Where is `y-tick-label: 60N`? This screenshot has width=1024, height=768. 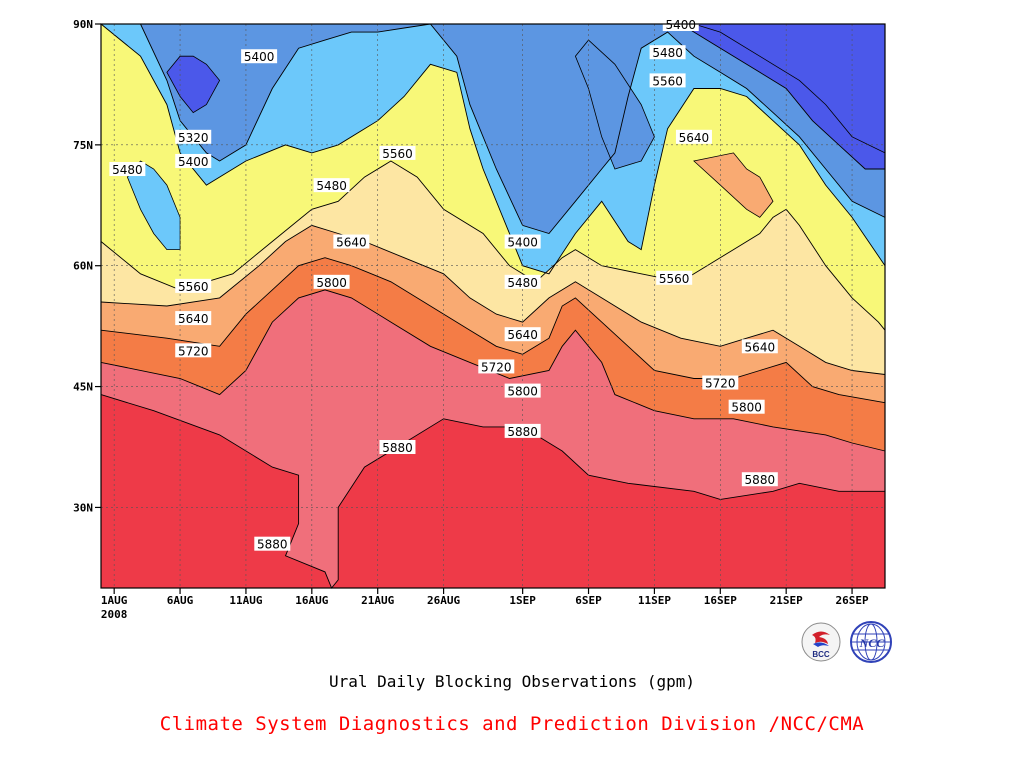
y-tick-label: 60N is located at coordinates (83, 266).